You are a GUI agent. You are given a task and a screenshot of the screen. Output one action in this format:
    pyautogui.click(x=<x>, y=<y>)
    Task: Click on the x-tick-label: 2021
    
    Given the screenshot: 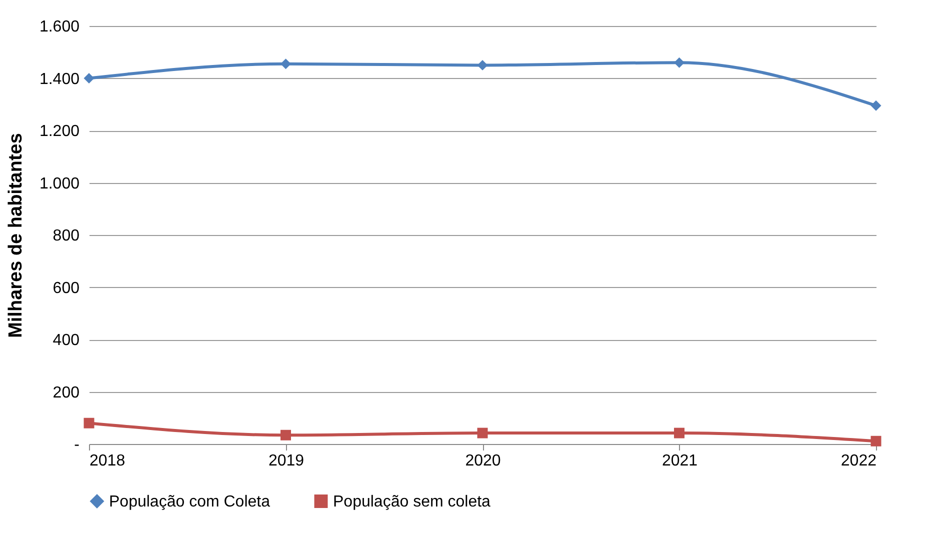 What is the action you would take?
    pyautogui.click(x=680, y=461)
    